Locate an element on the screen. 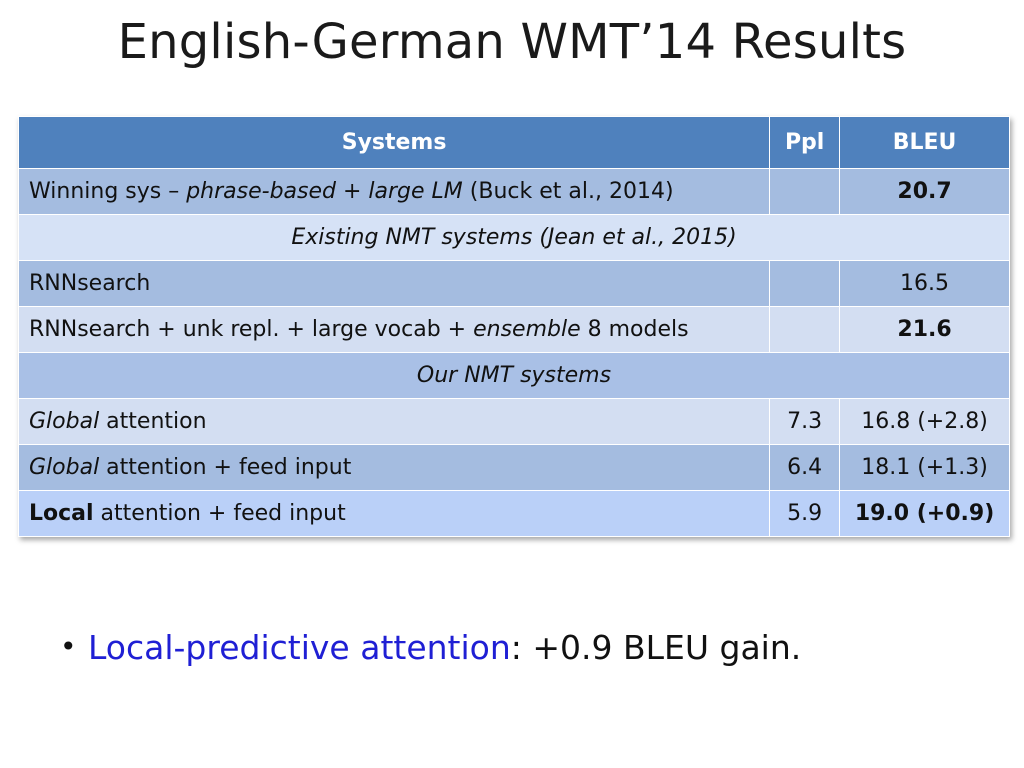 This screenshot has width=1024, height=768. section-row: Existing NMT systems (Jean et al., 2015) is located at coordinates (514, 237).